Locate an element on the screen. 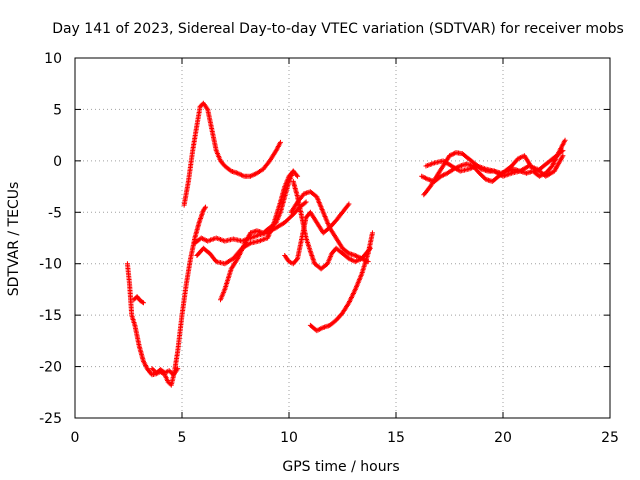  series-arc10 is located at coordinates (317, 234).